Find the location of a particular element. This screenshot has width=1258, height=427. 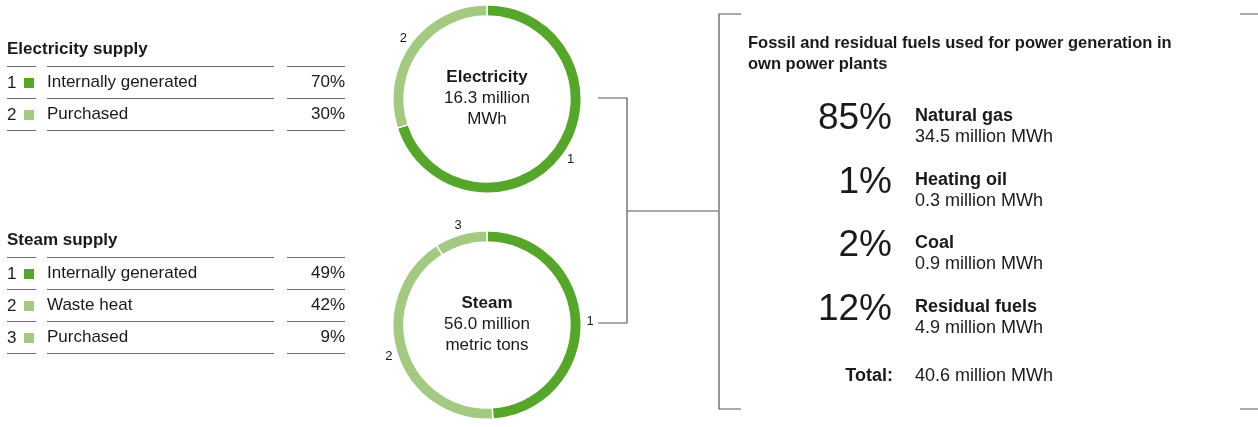

text: 2% is located at coordinates (865, 244).